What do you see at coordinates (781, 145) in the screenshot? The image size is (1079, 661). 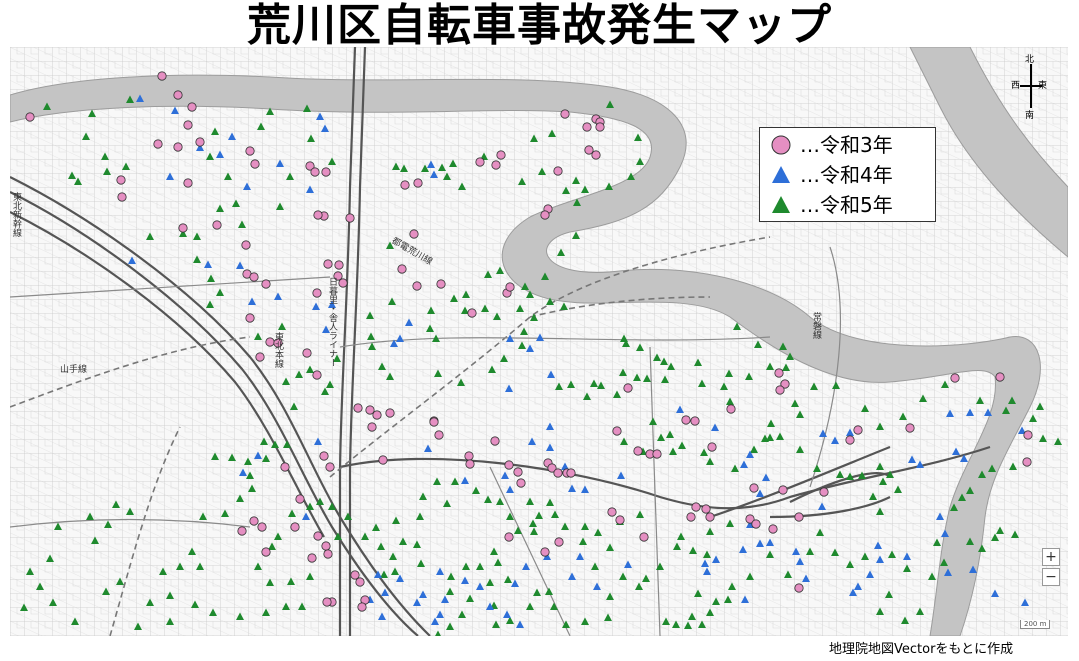 I see `pink-circle-icon` at bounding box center [781, 145].